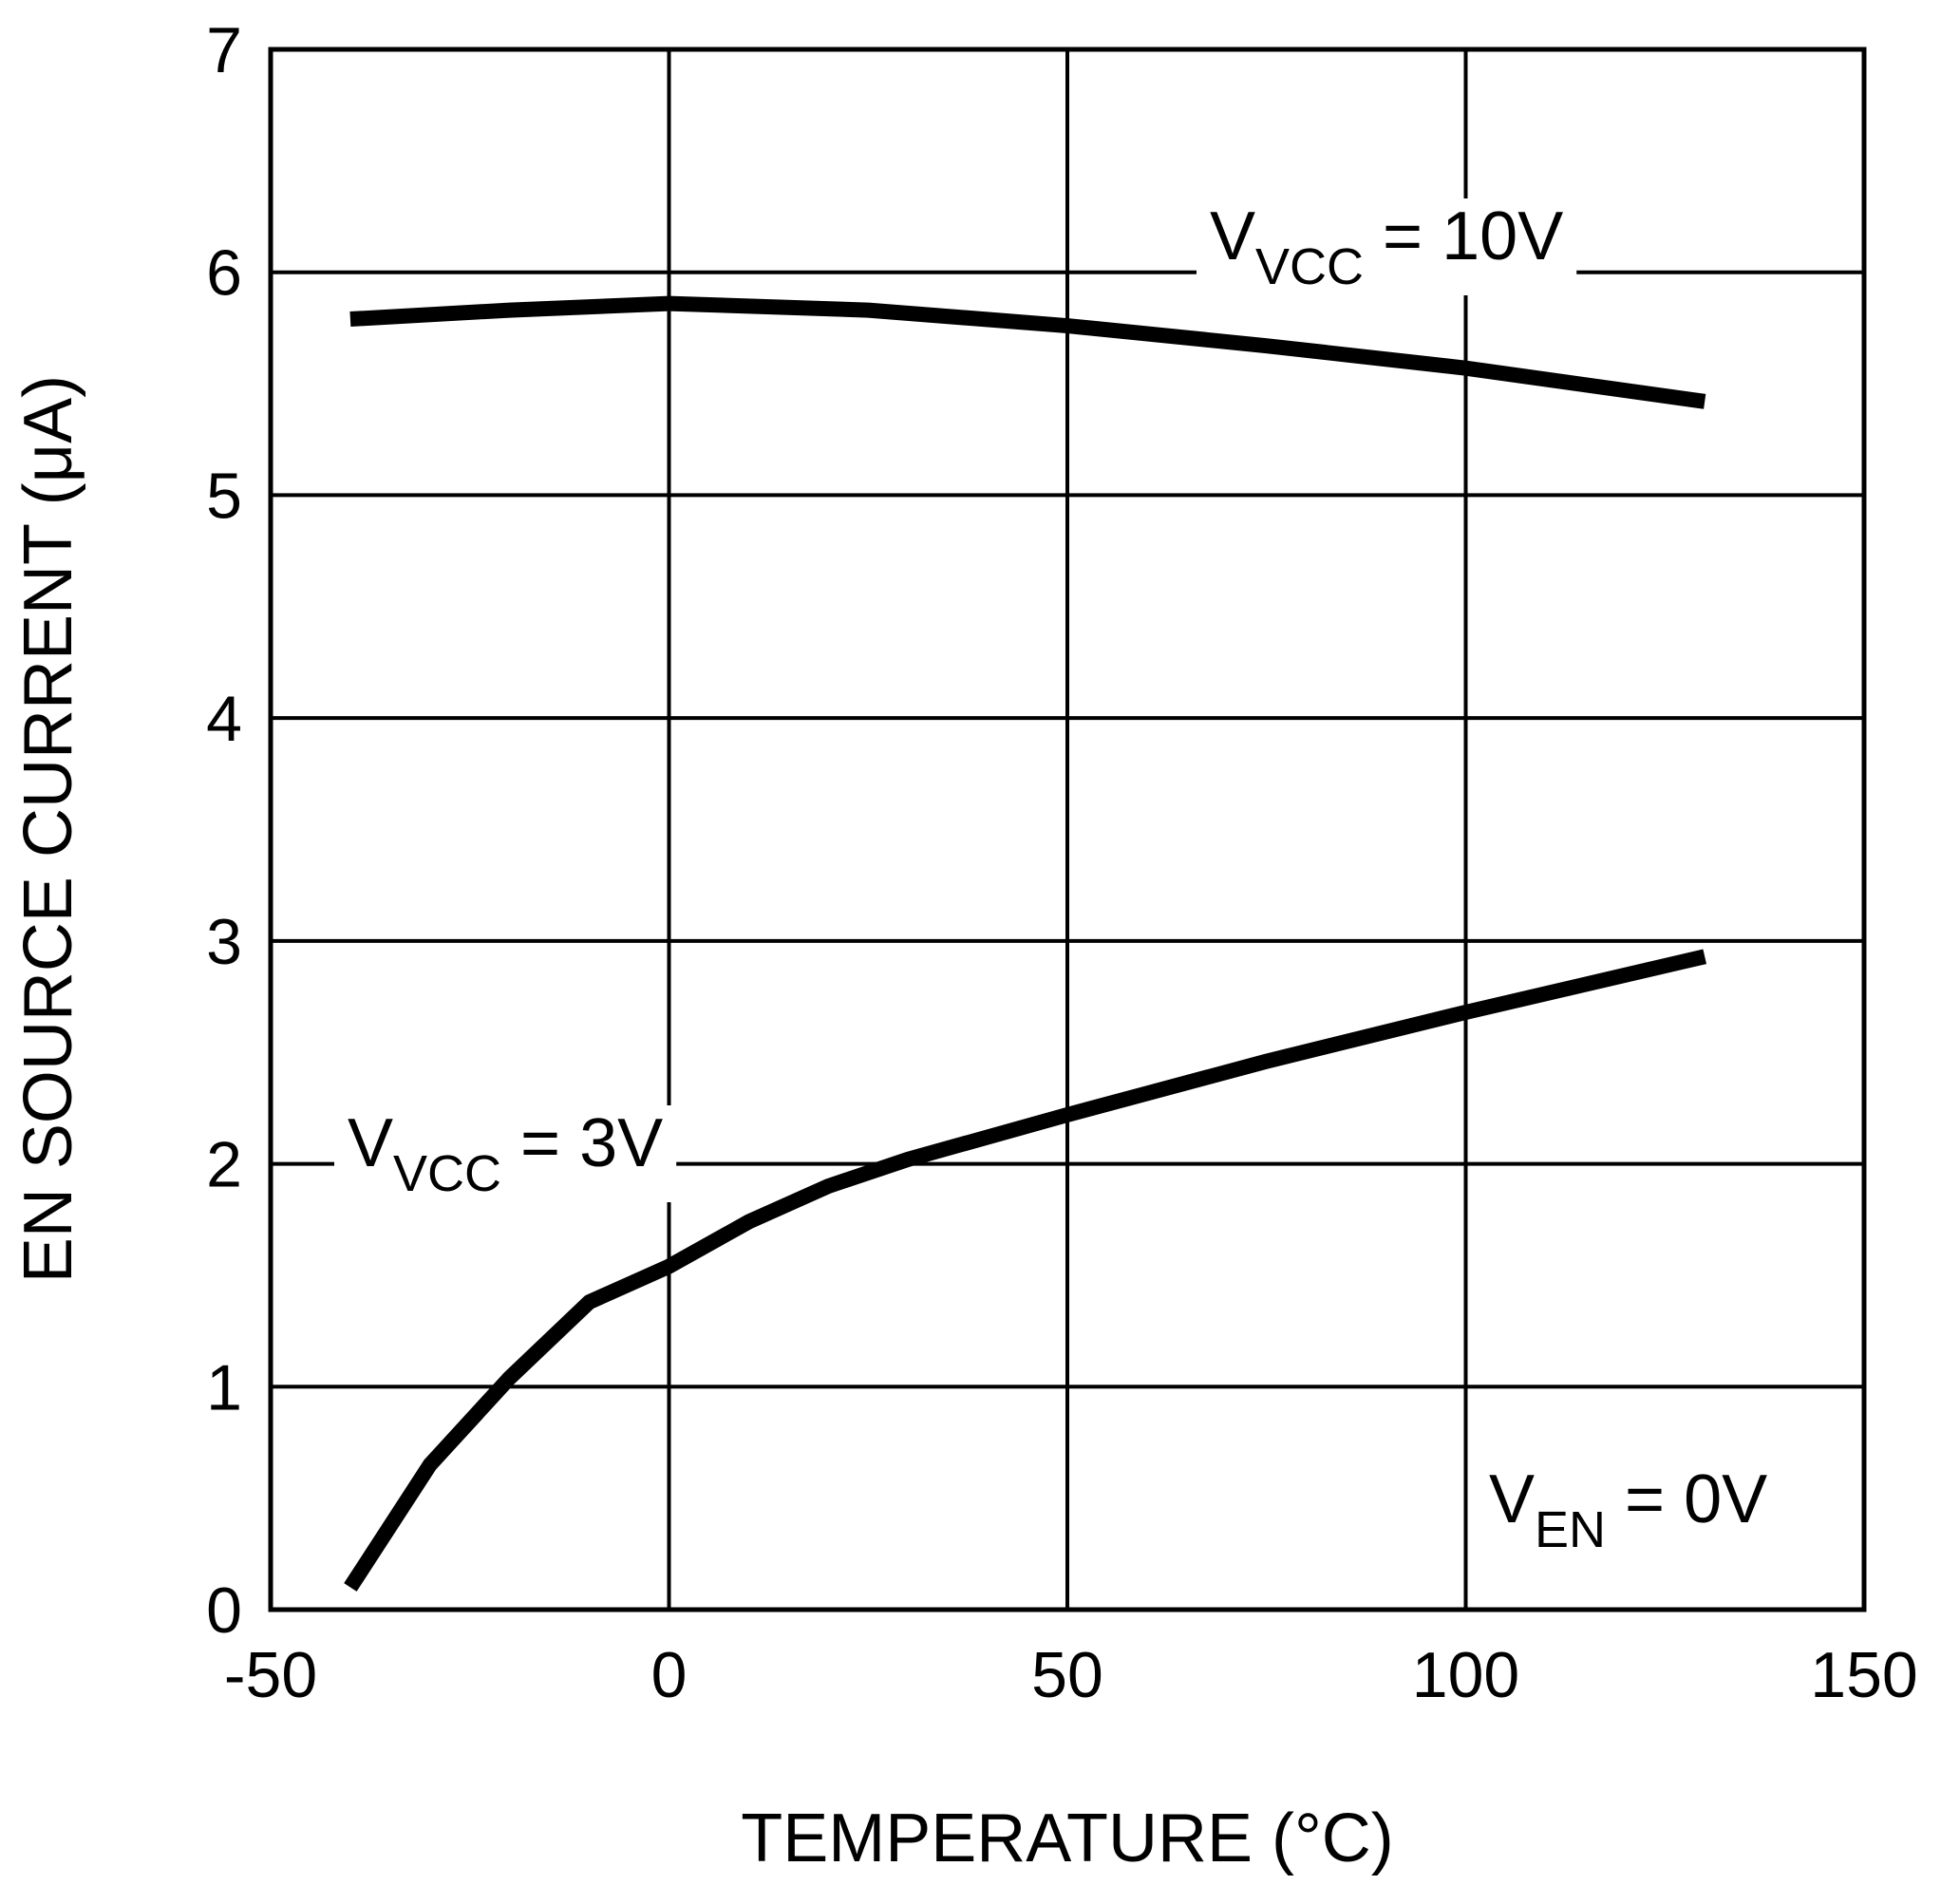  Describe the element at coordinates (582, 1143) in the screenshot. I see `label-part: = 3V` at that location.